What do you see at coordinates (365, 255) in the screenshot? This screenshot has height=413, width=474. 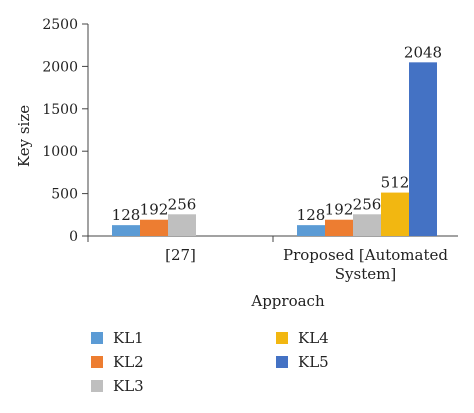 I see `x-category-label: Proposed [Automated` at bounding box center [365, 255].